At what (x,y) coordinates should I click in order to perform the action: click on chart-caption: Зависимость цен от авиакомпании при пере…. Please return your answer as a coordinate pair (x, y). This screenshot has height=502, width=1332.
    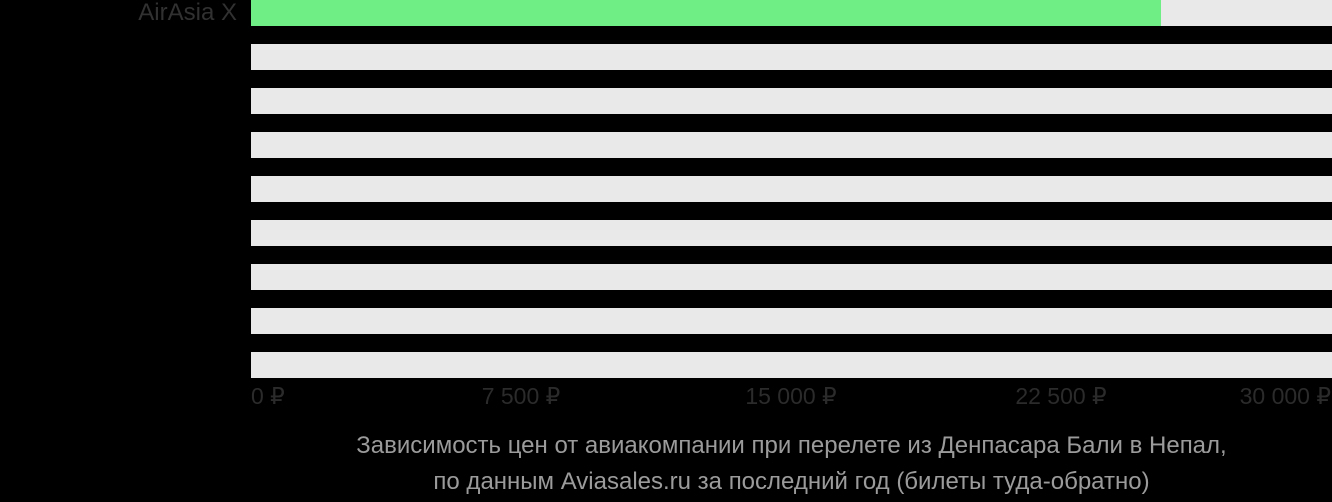
    Looking at the image, I should click on (791, 464).